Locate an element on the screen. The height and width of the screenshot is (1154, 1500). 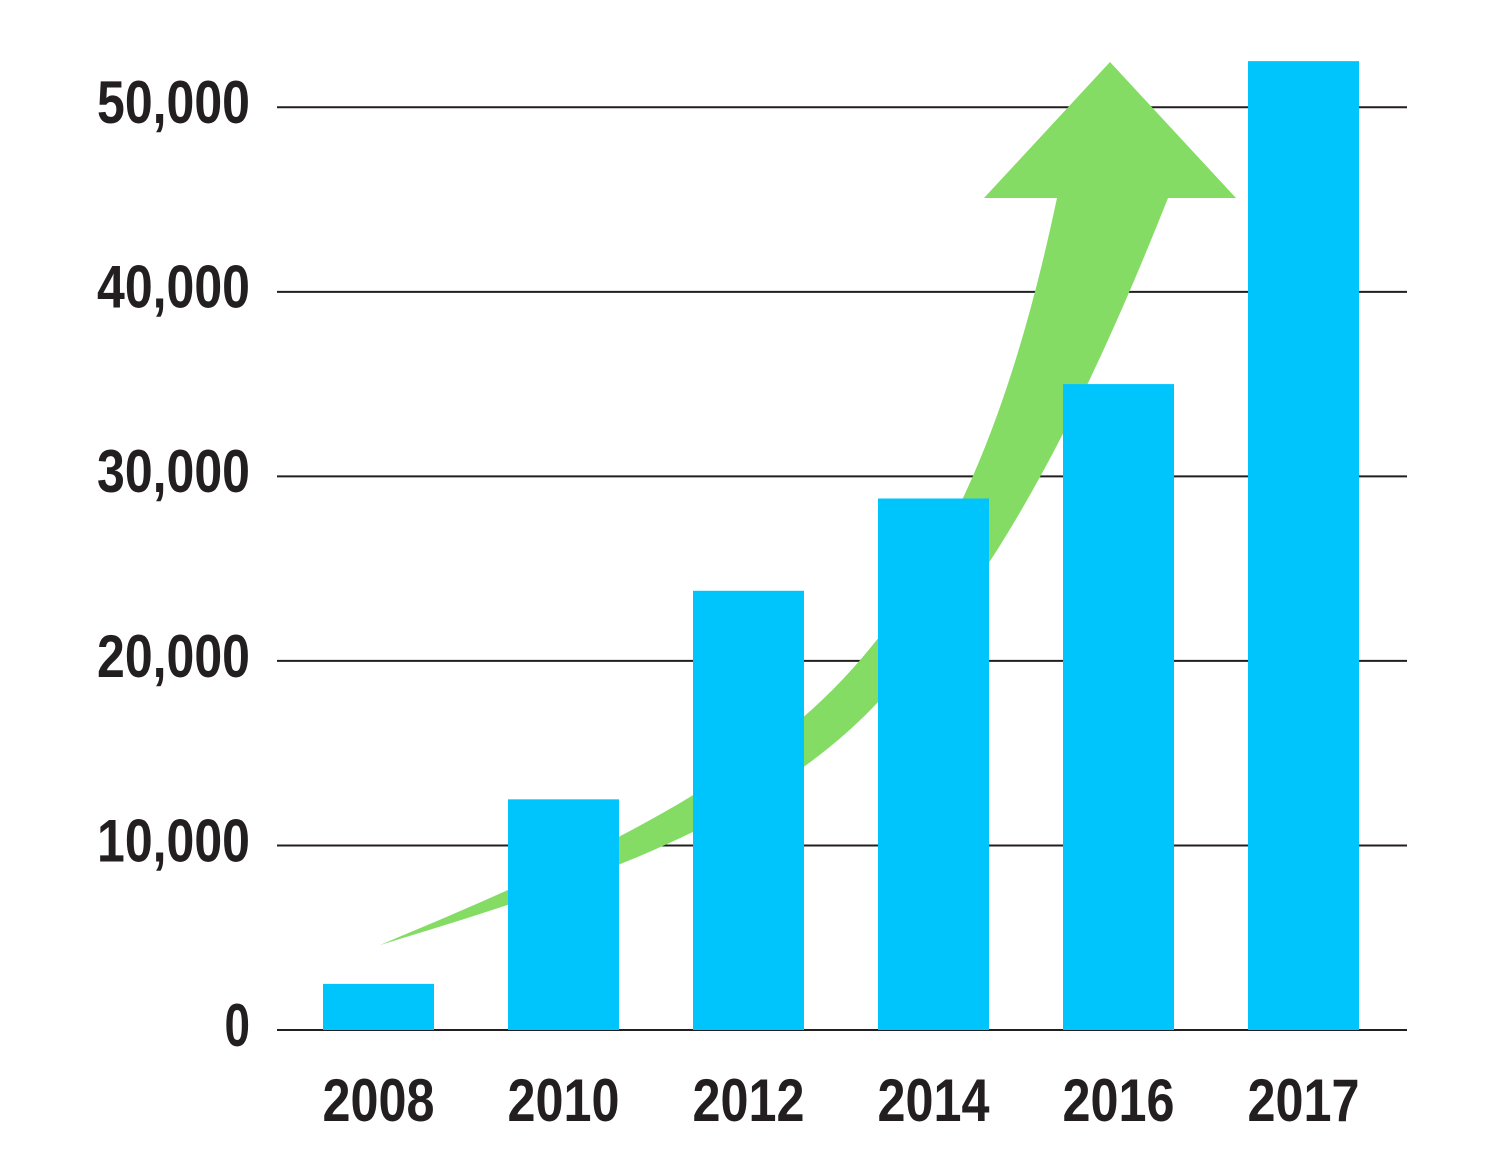
y-tick-label: 20,000 is located at coordinates (173, 656).